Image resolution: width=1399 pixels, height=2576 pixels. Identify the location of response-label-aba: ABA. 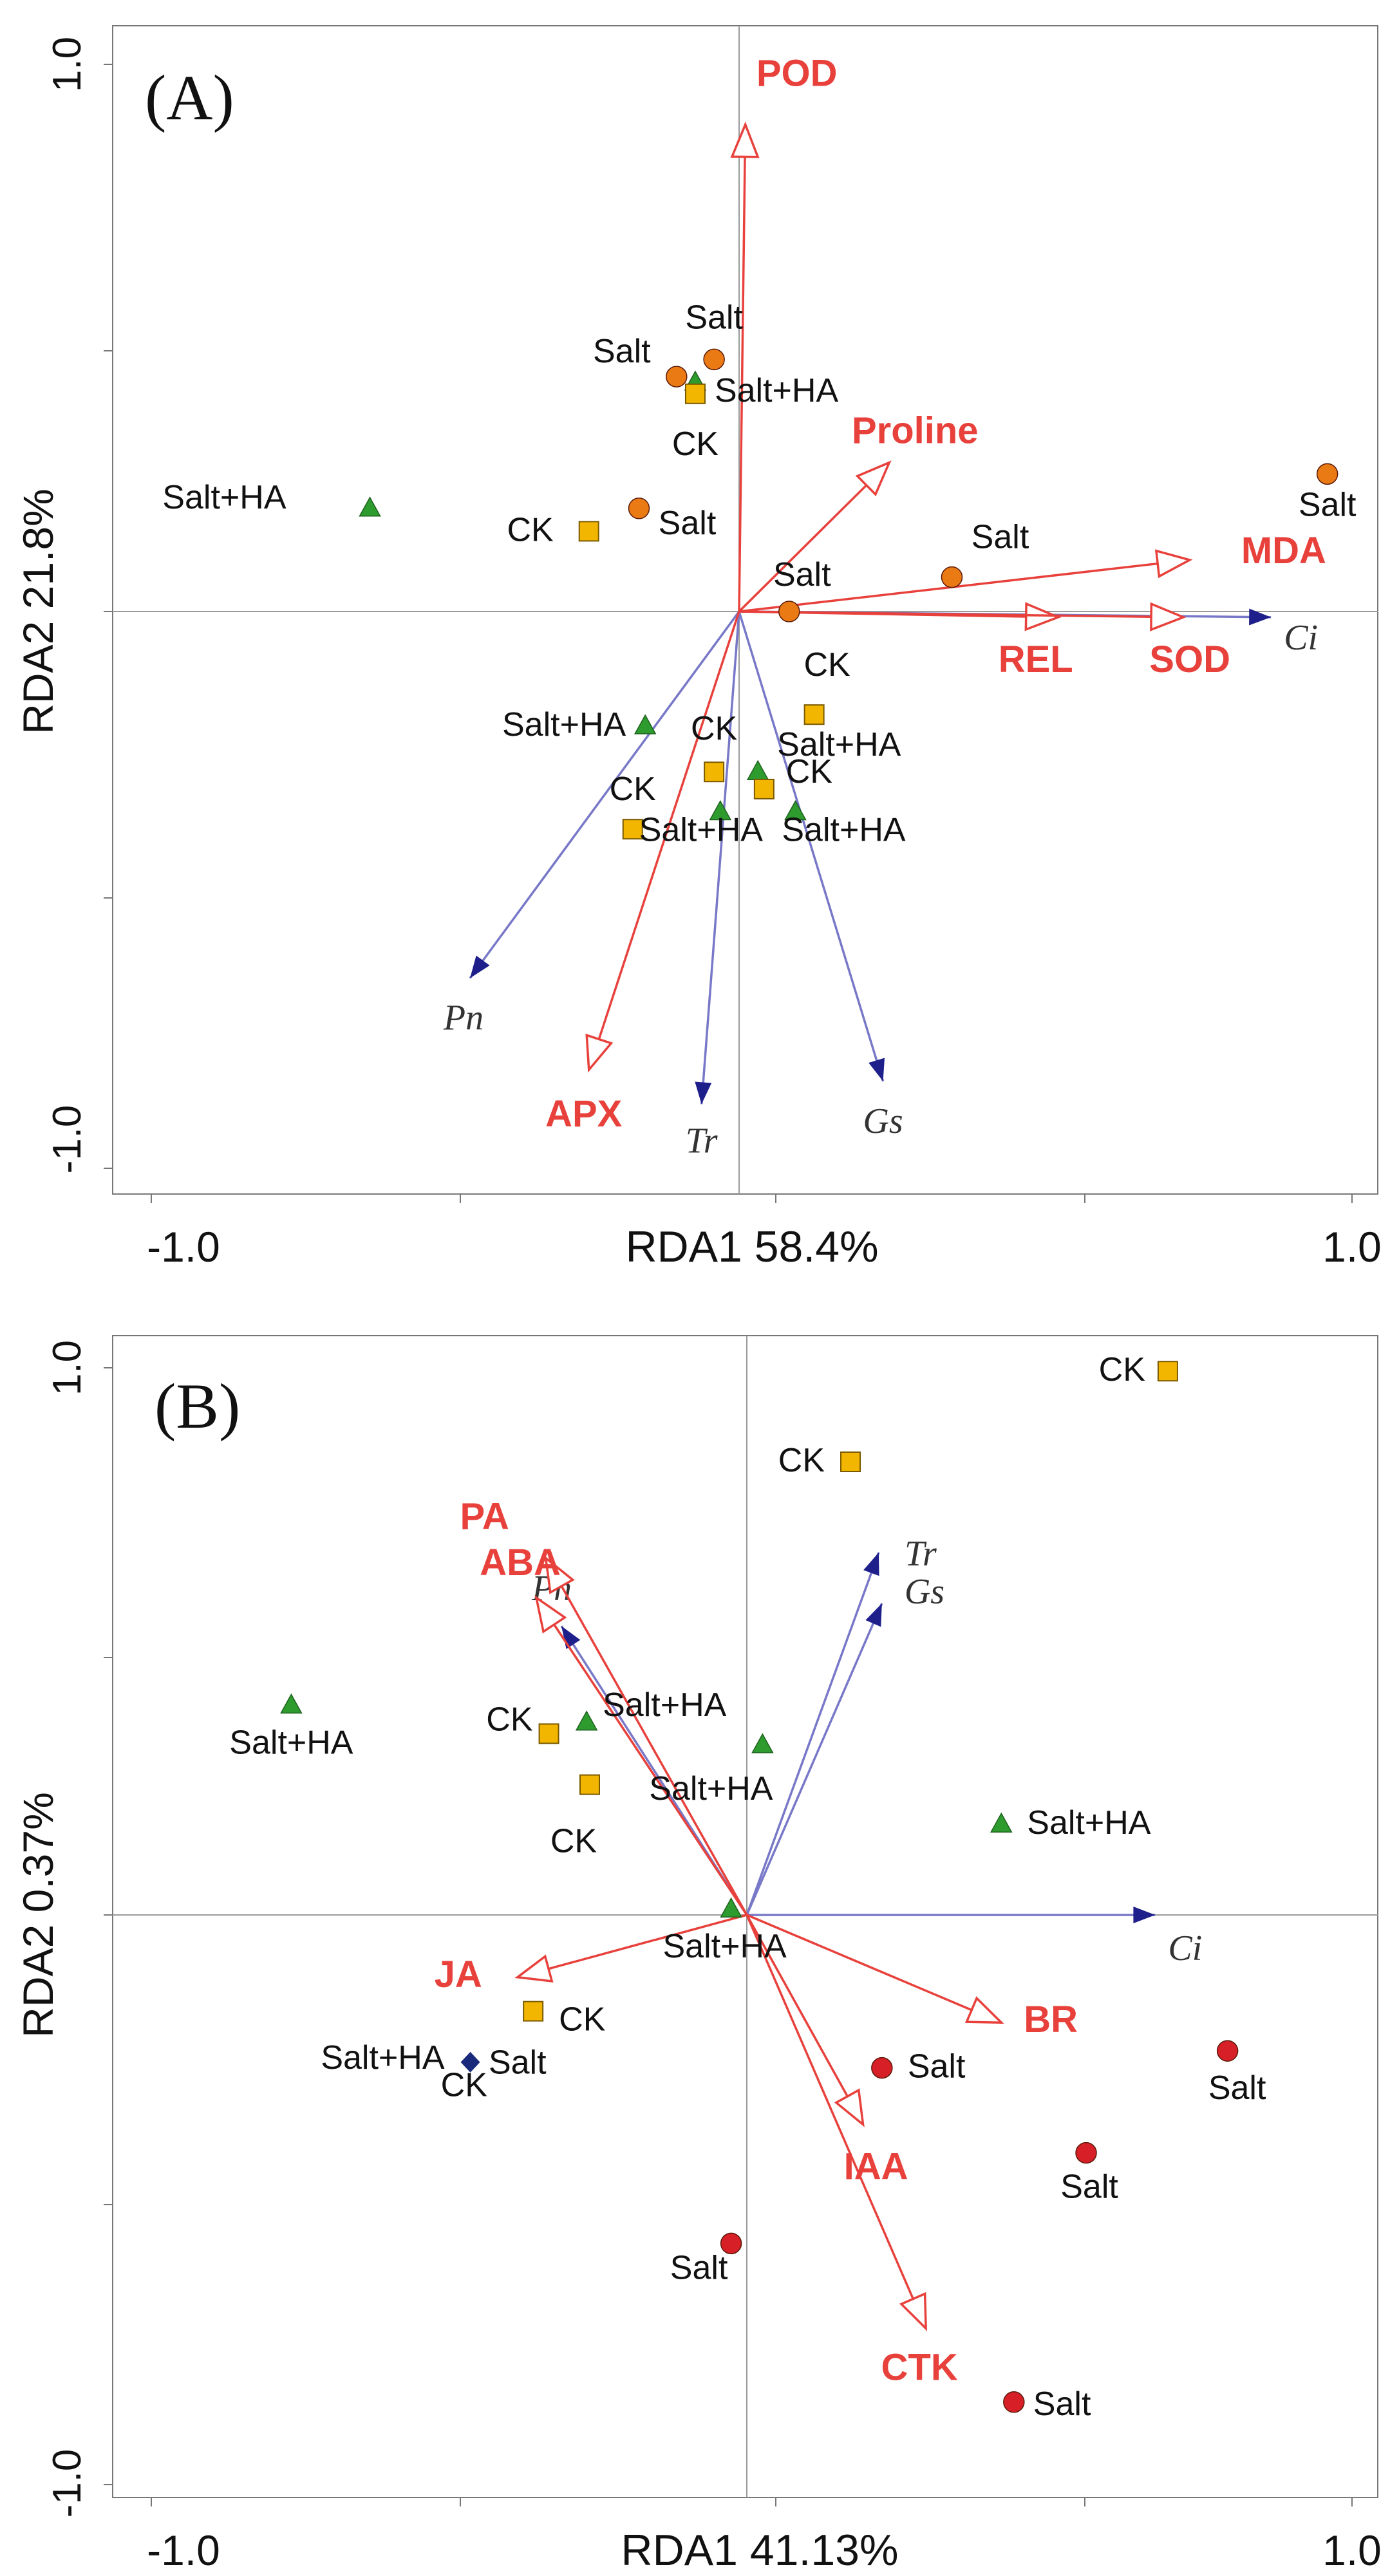
(520, 1562).